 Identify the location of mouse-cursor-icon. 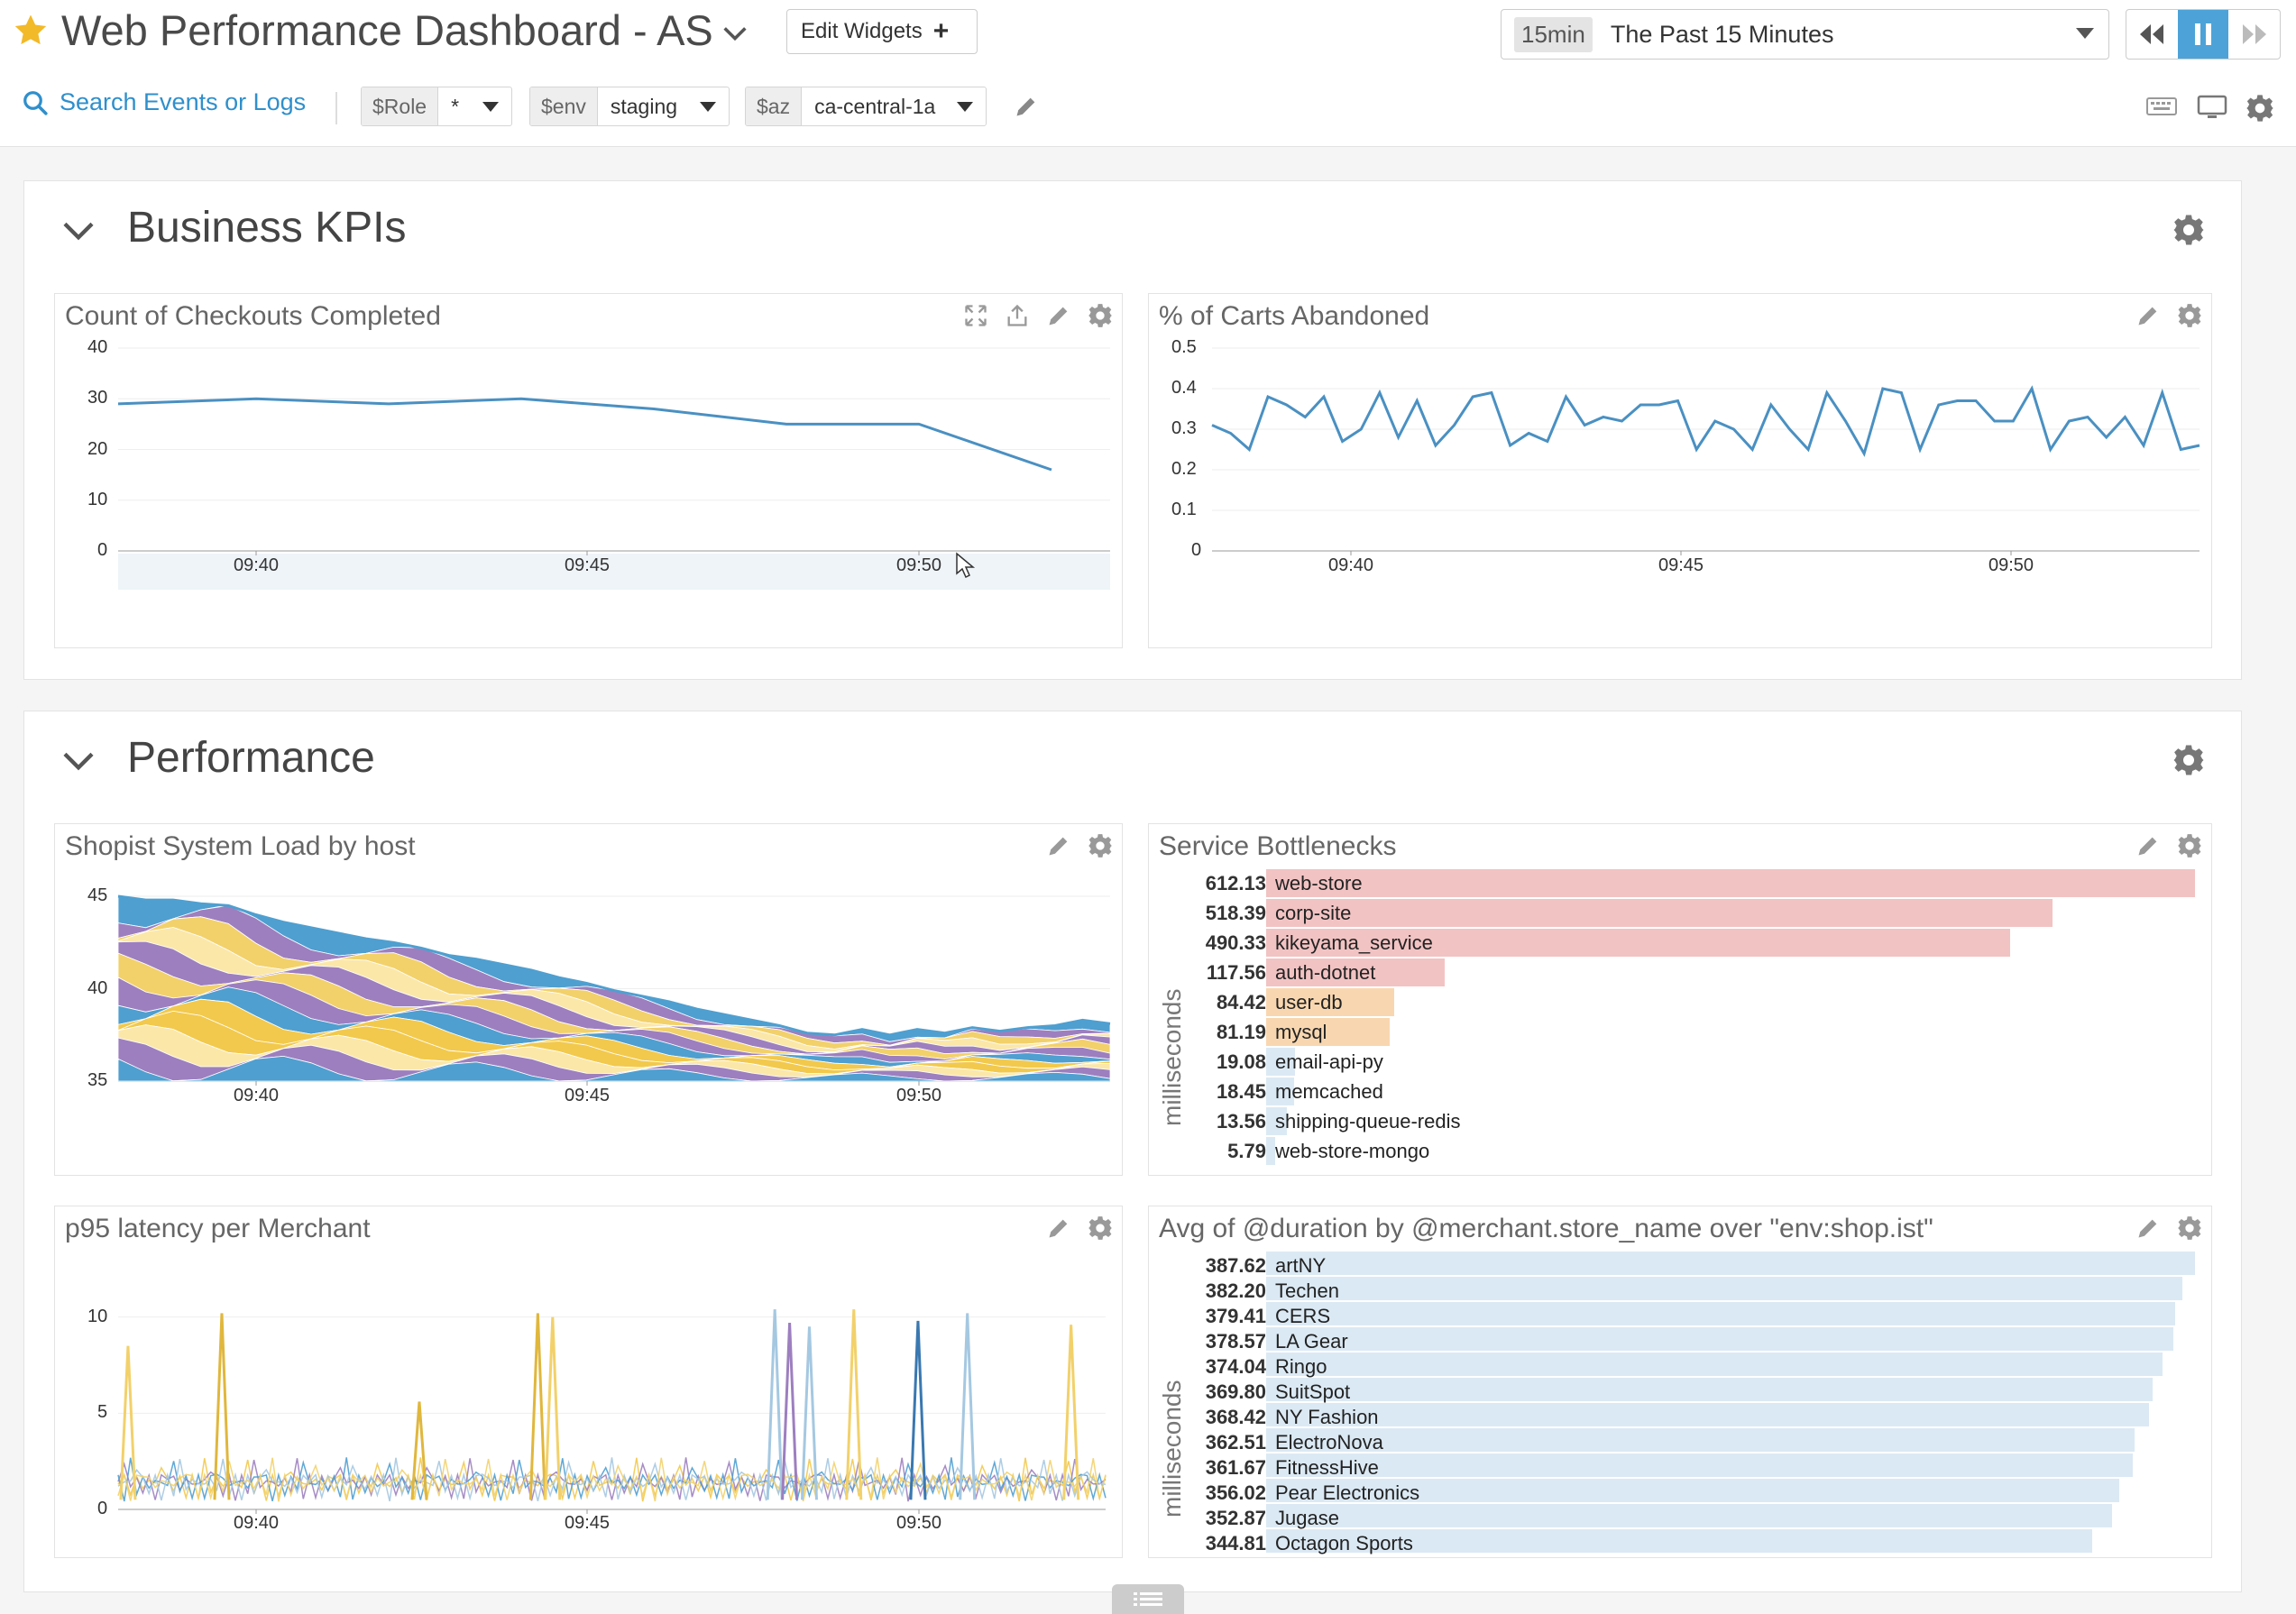
(966, 566).